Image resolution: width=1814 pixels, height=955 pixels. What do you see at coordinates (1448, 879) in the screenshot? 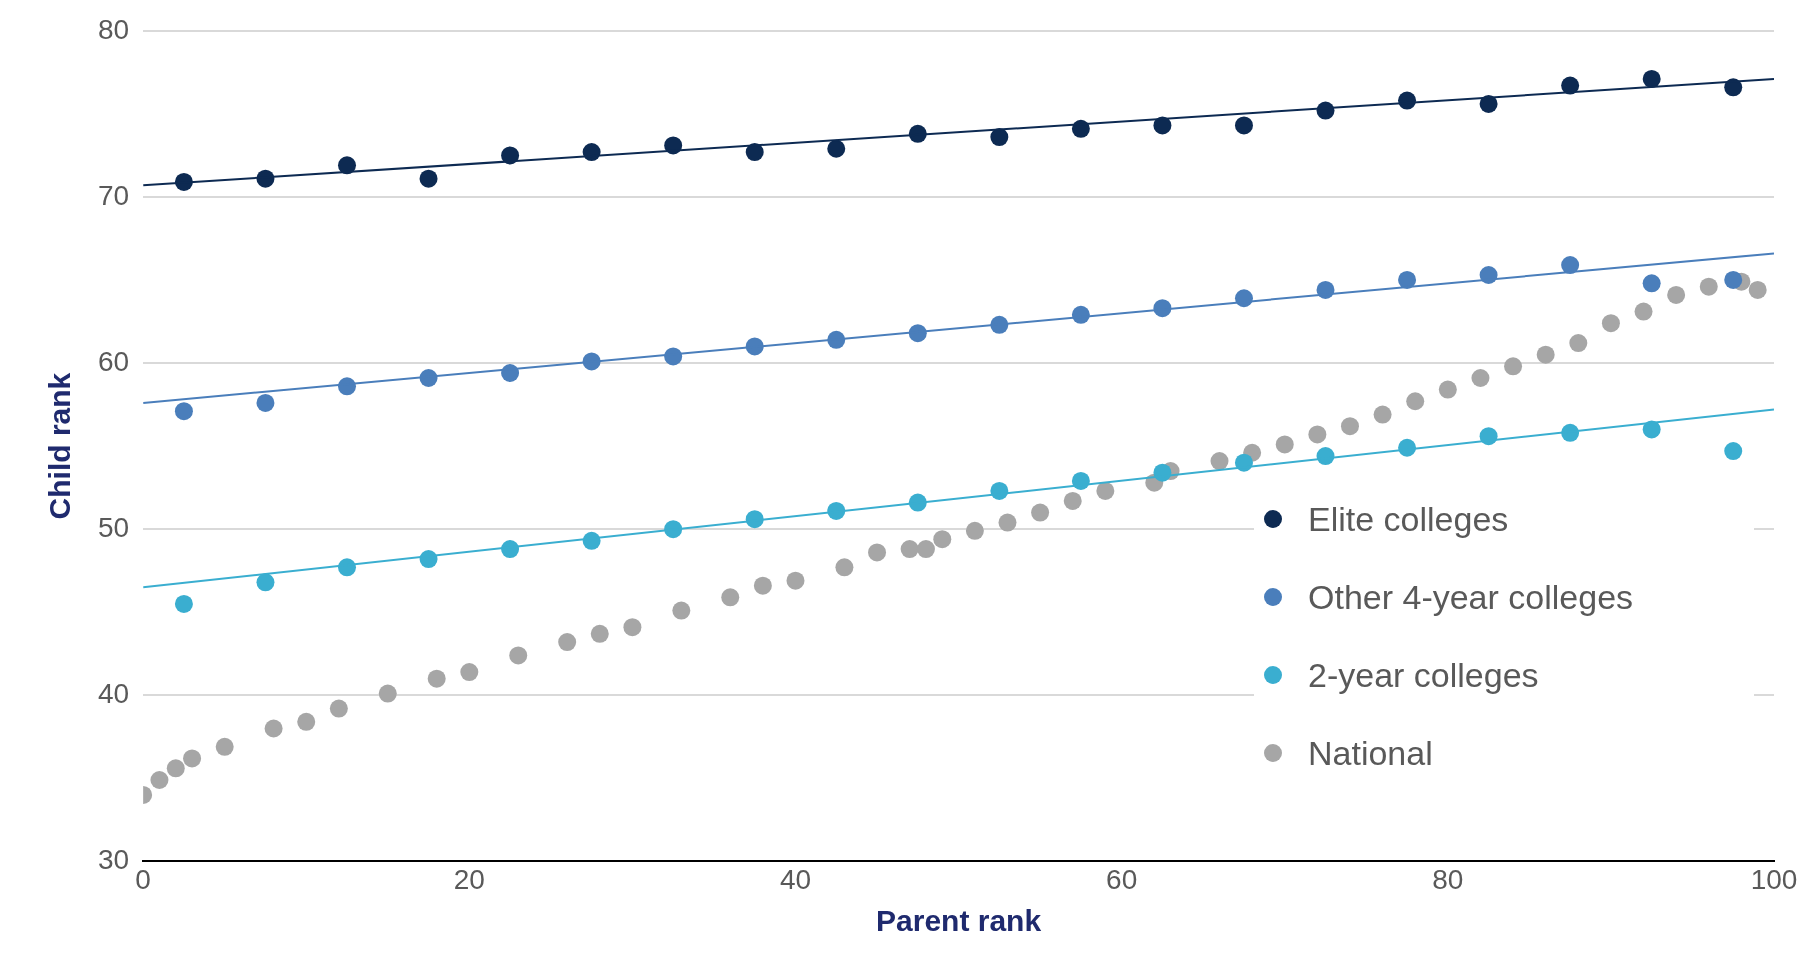
I see `x-tick-label: 80` at bounding box center [1448, 879].